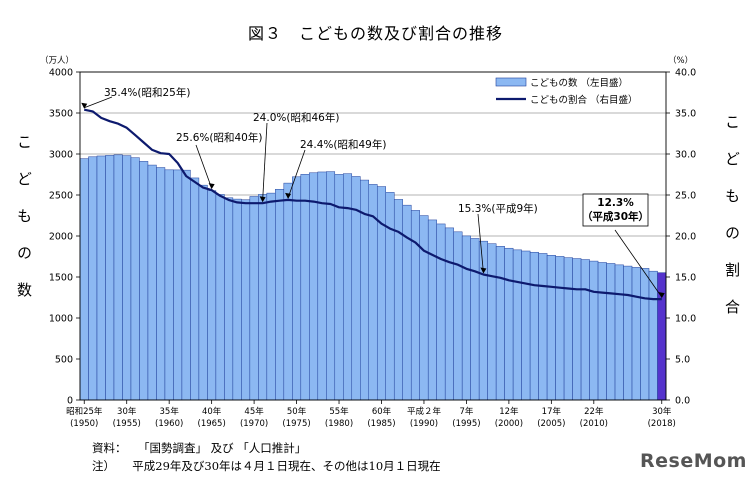  I want to click on x-tick-sublabel: (1960), so click(169, 424).